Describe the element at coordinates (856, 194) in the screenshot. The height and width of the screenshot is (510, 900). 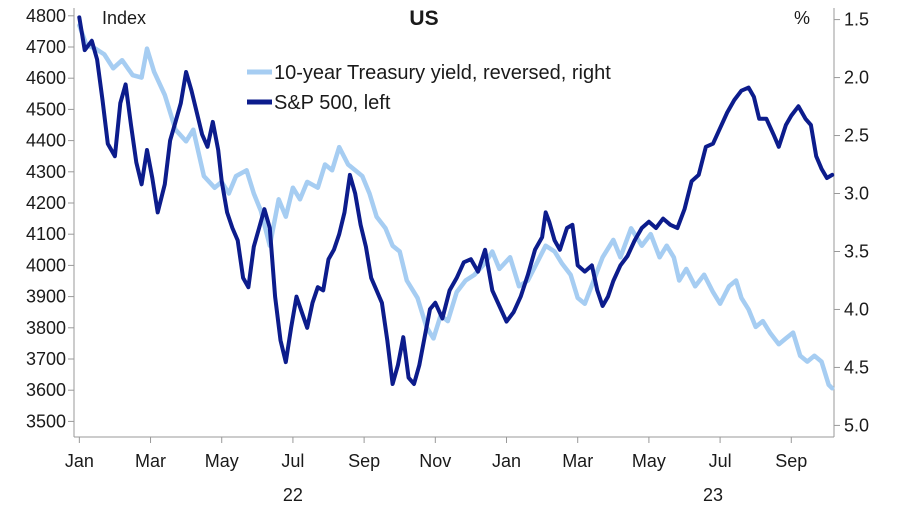
I see `right-tick-label: 3.0` at that location.